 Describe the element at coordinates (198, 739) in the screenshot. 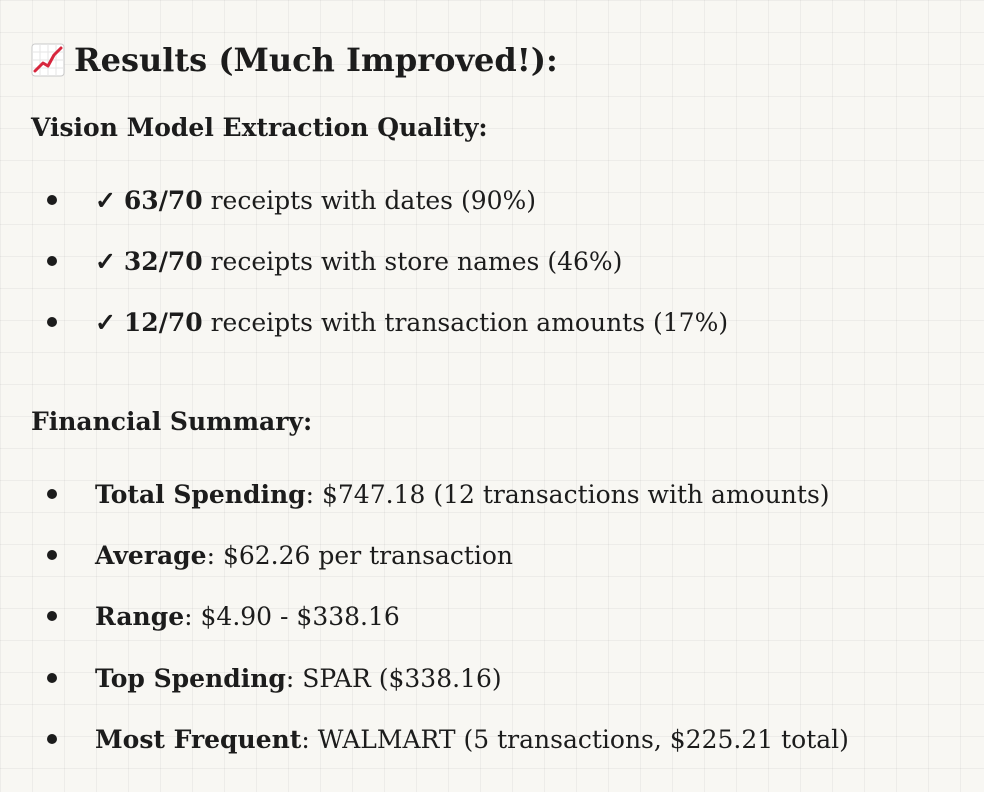

I see `item-label: Most Frequent` at that location.